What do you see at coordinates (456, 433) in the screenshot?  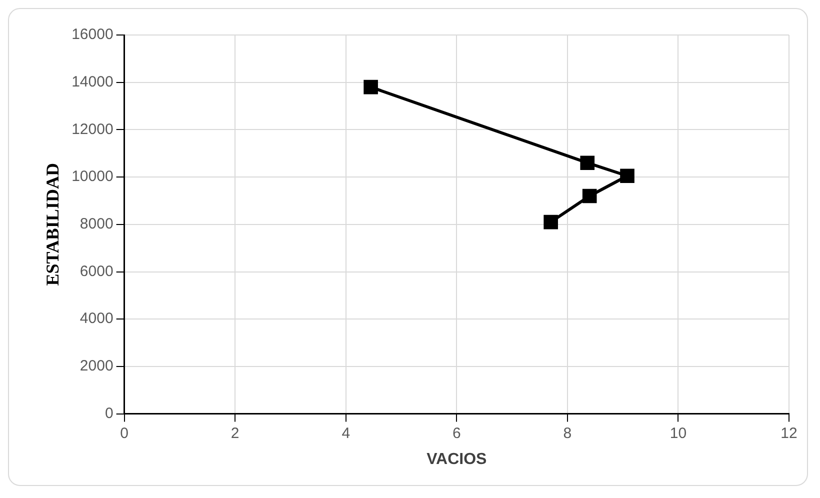 I see `x-tick-label: 6` at bounding box center [456, 433].